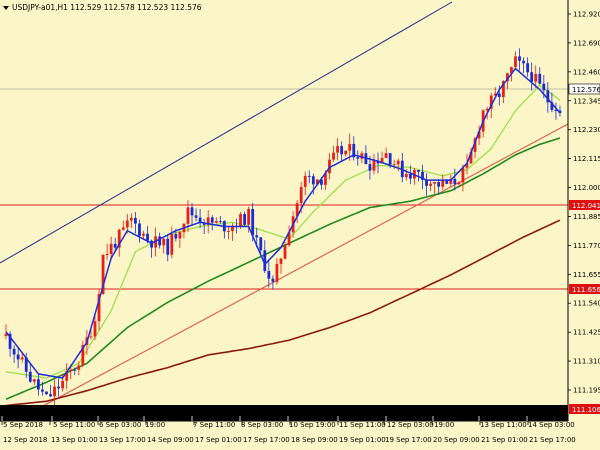 The height and width of the screenshot is (450, 600). I want to click on time-label-bottom: 17 Sep 17:00, so click(266, 440).